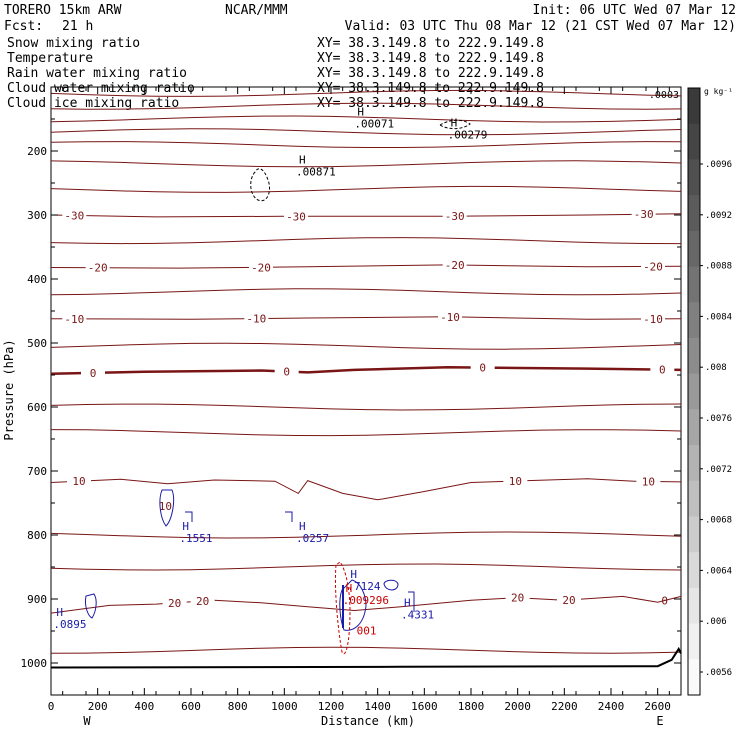 The width and height of the screenshot is (740, 744). Describe the element at coordinates (368, 721) in the screenshot. I see `x-axis-title: Distance (km)` at that location.